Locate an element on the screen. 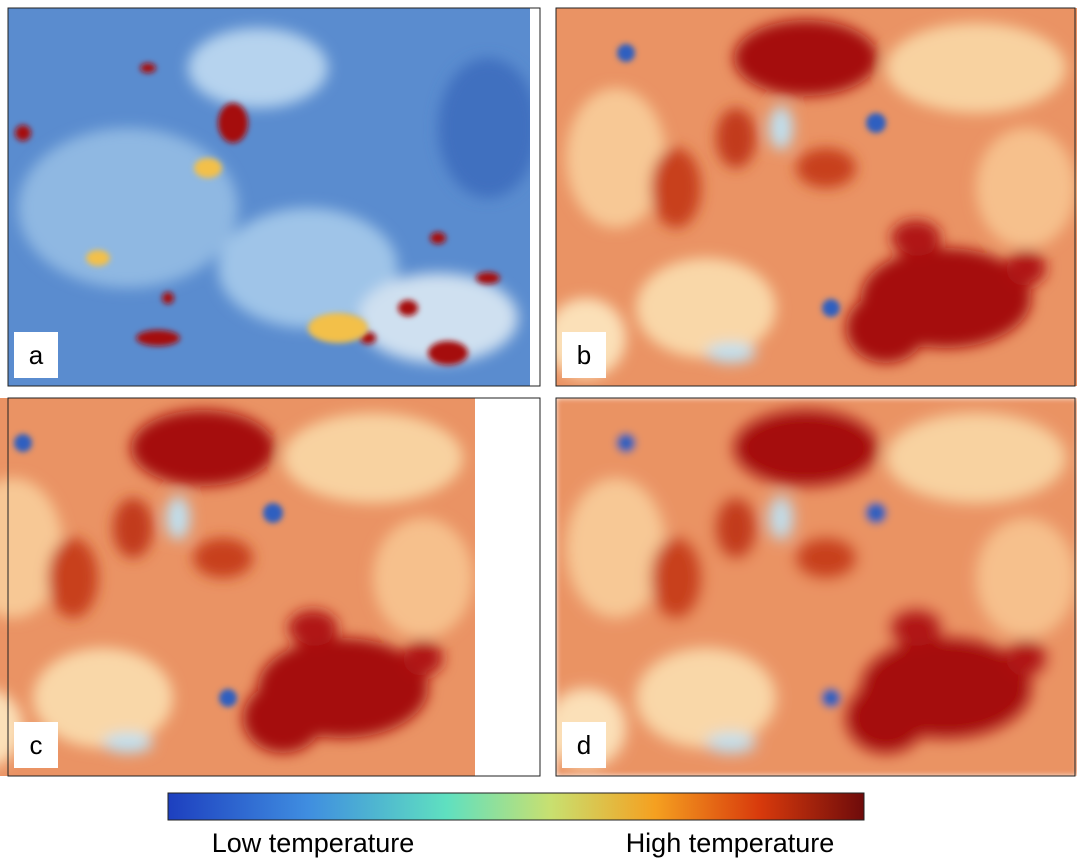 This screenshot has width=1077, height=861. panel-label: a is located at coordinates (36, 355).